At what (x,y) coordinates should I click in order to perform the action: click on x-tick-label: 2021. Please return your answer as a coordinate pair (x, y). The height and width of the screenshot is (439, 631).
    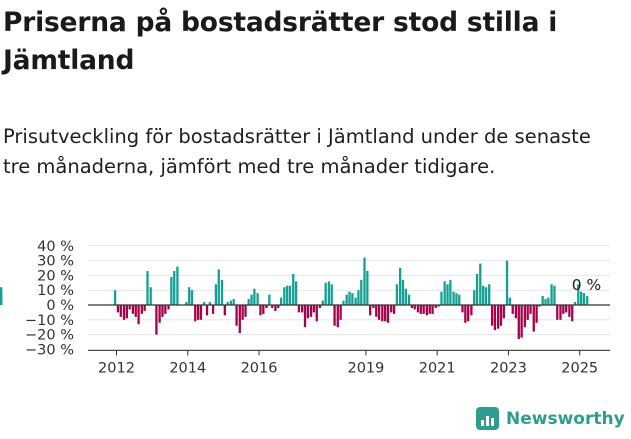
    Looking at the image, I should click on (437, 368).